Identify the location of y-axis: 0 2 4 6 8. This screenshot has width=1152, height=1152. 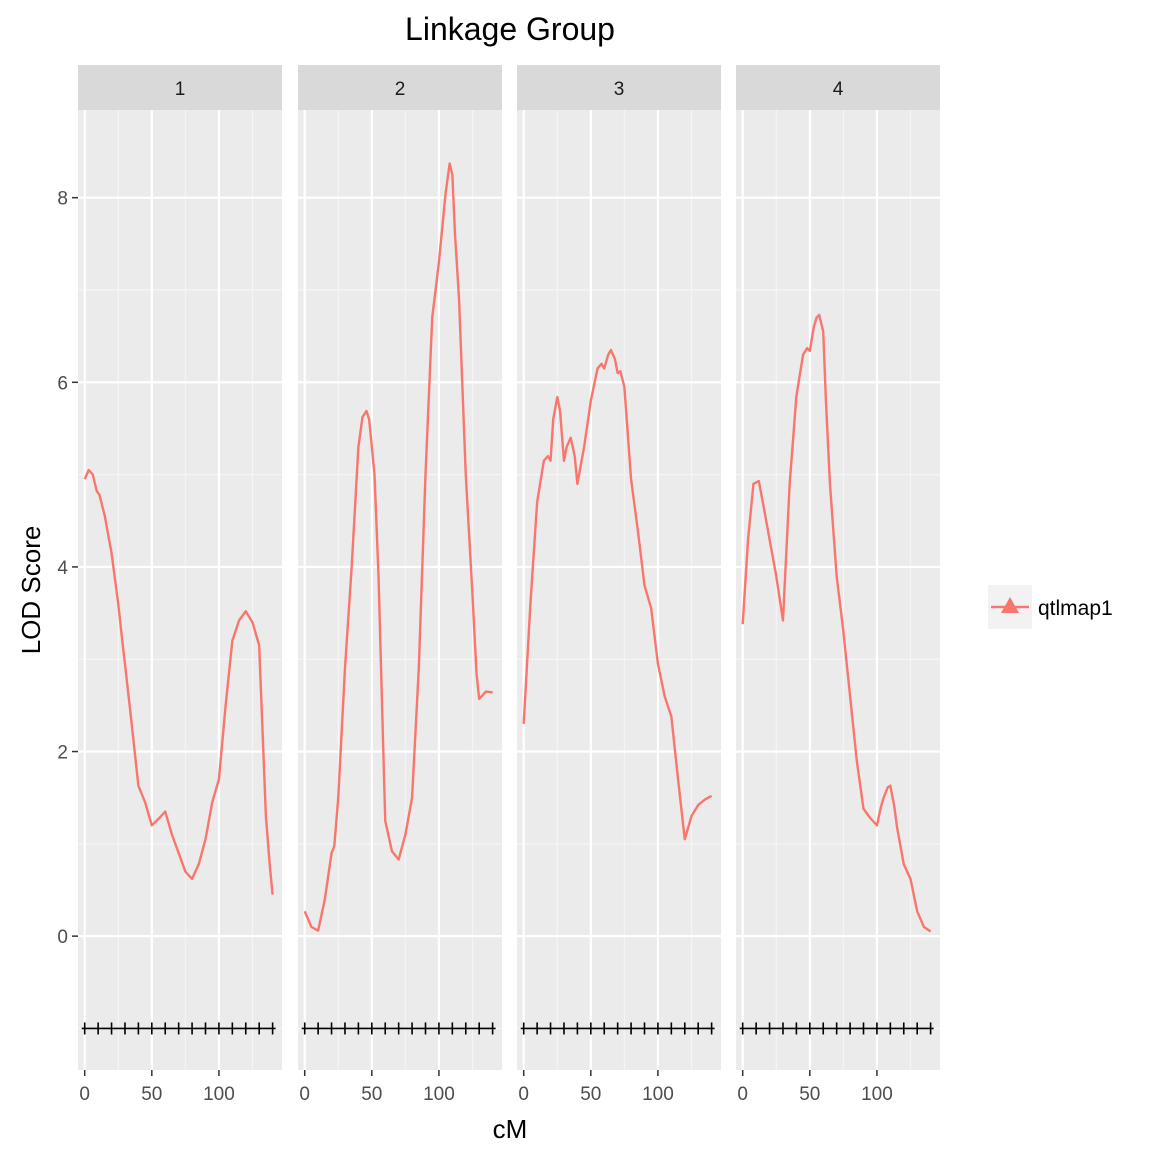
(67, 568).